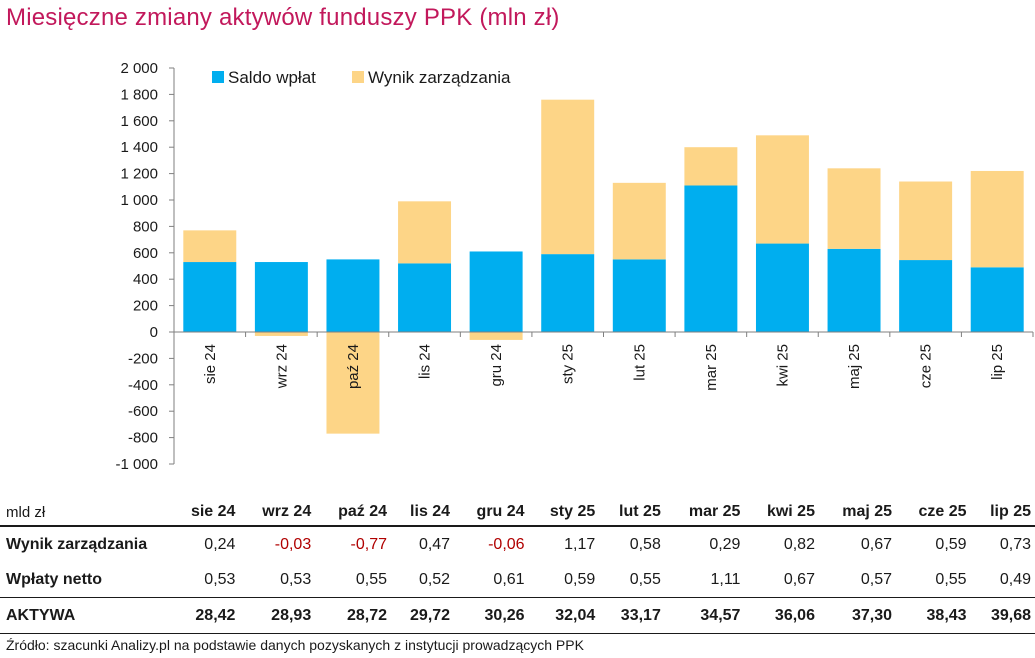 Image resolution: width=1035 pixels, height=658 pixels. What do you see at coordinates (139, 68) in the screenshot?
I see `y-tick-label: 2 000` at bounding box center [139, 68].